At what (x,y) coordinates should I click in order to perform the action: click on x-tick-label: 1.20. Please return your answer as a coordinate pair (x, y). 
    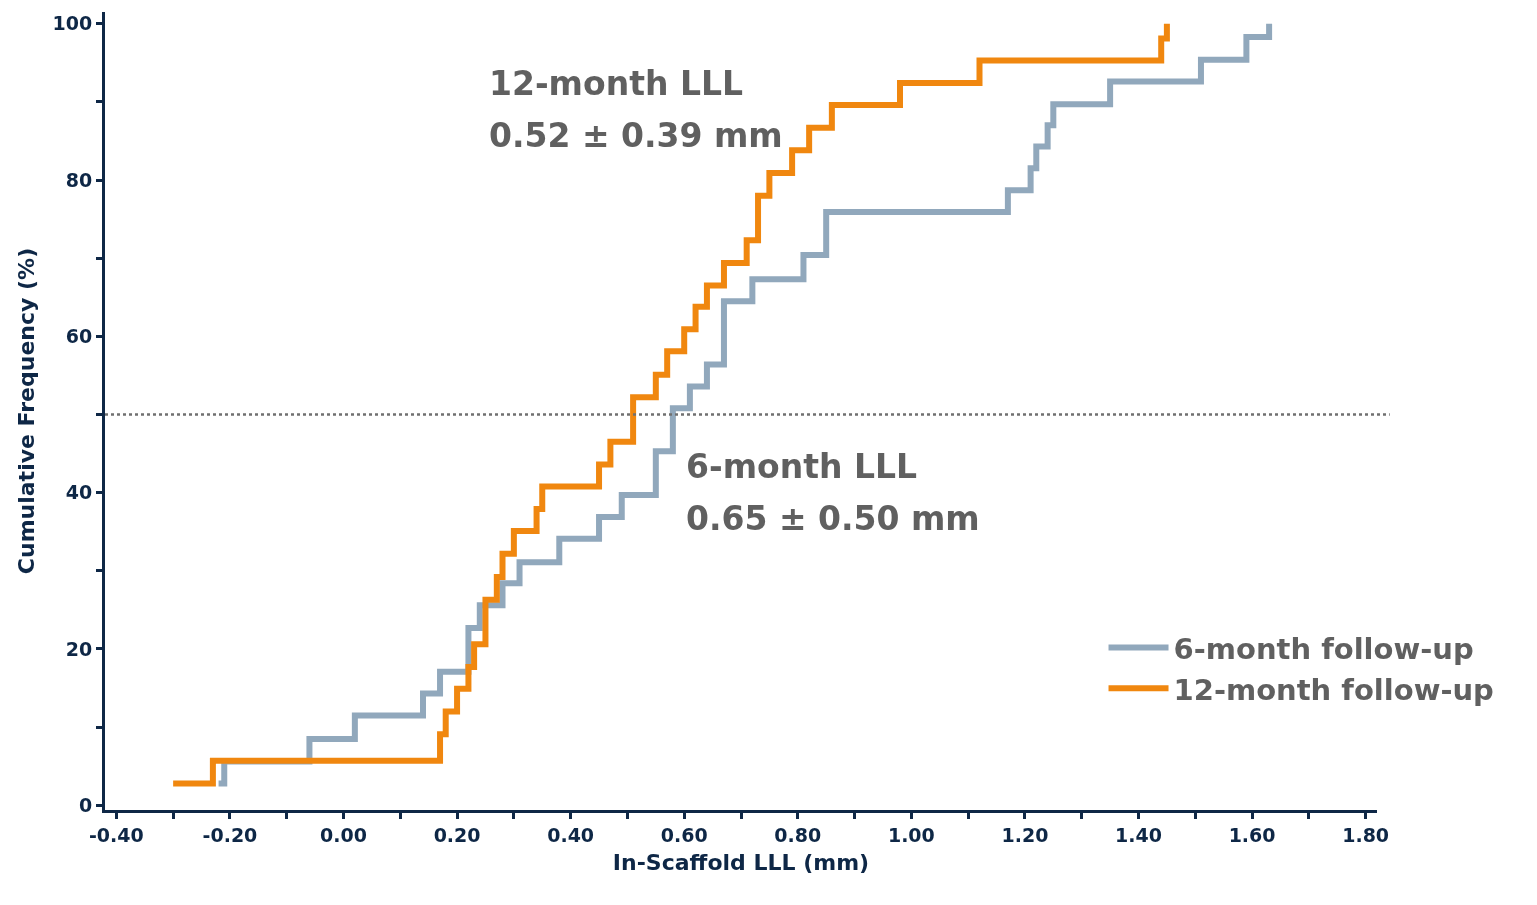
    Looking at the image, I should click on (1025, 834).